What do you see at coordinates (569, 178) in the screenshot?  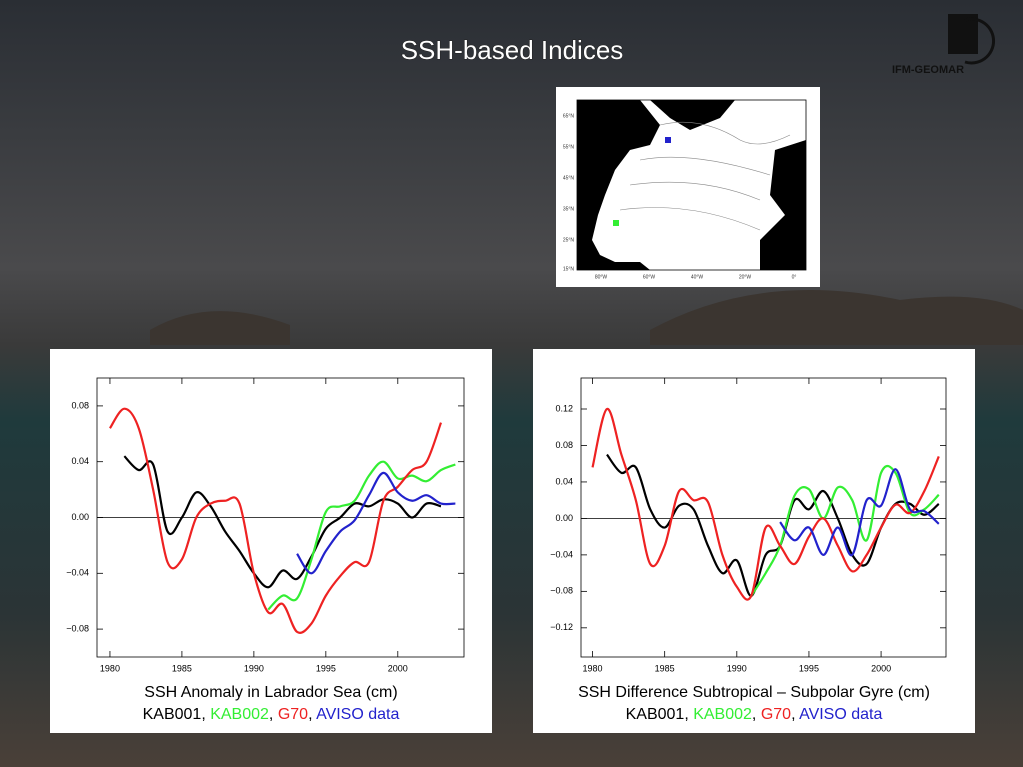 I see `map-lat-label: 45°N` at bounding box center [569, 178].